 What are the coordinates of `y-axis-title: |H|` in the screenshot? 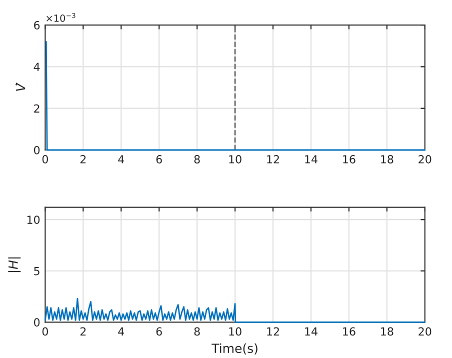 It's located at (14, 264).